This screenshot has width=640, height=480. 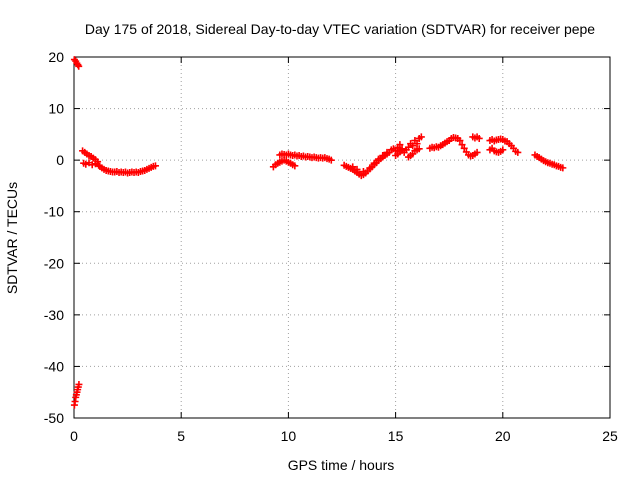 What do you see at coordinates (56, 109) in the screenshot?
I see `y-tick-label: 10` at bounding box center [56, 109].